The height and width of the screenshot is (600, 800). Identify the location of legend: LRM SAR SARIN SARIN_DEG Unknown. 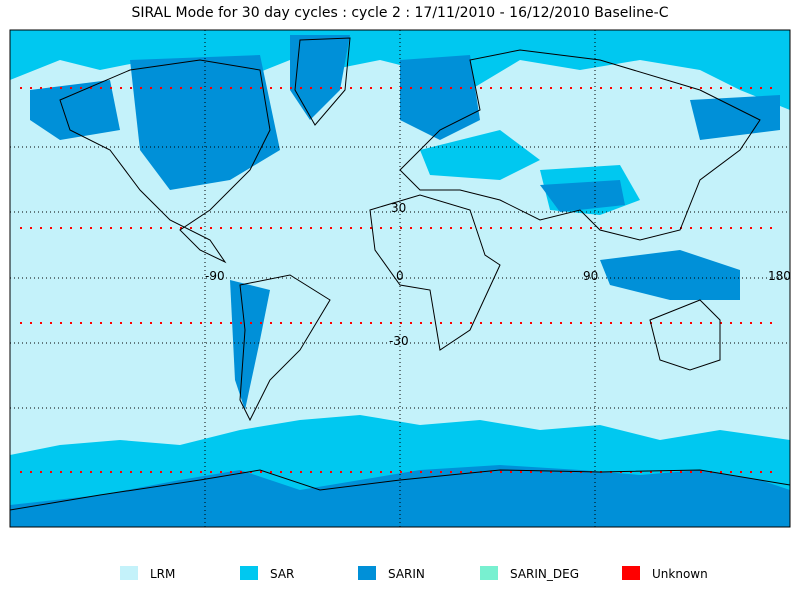
(414, 573).